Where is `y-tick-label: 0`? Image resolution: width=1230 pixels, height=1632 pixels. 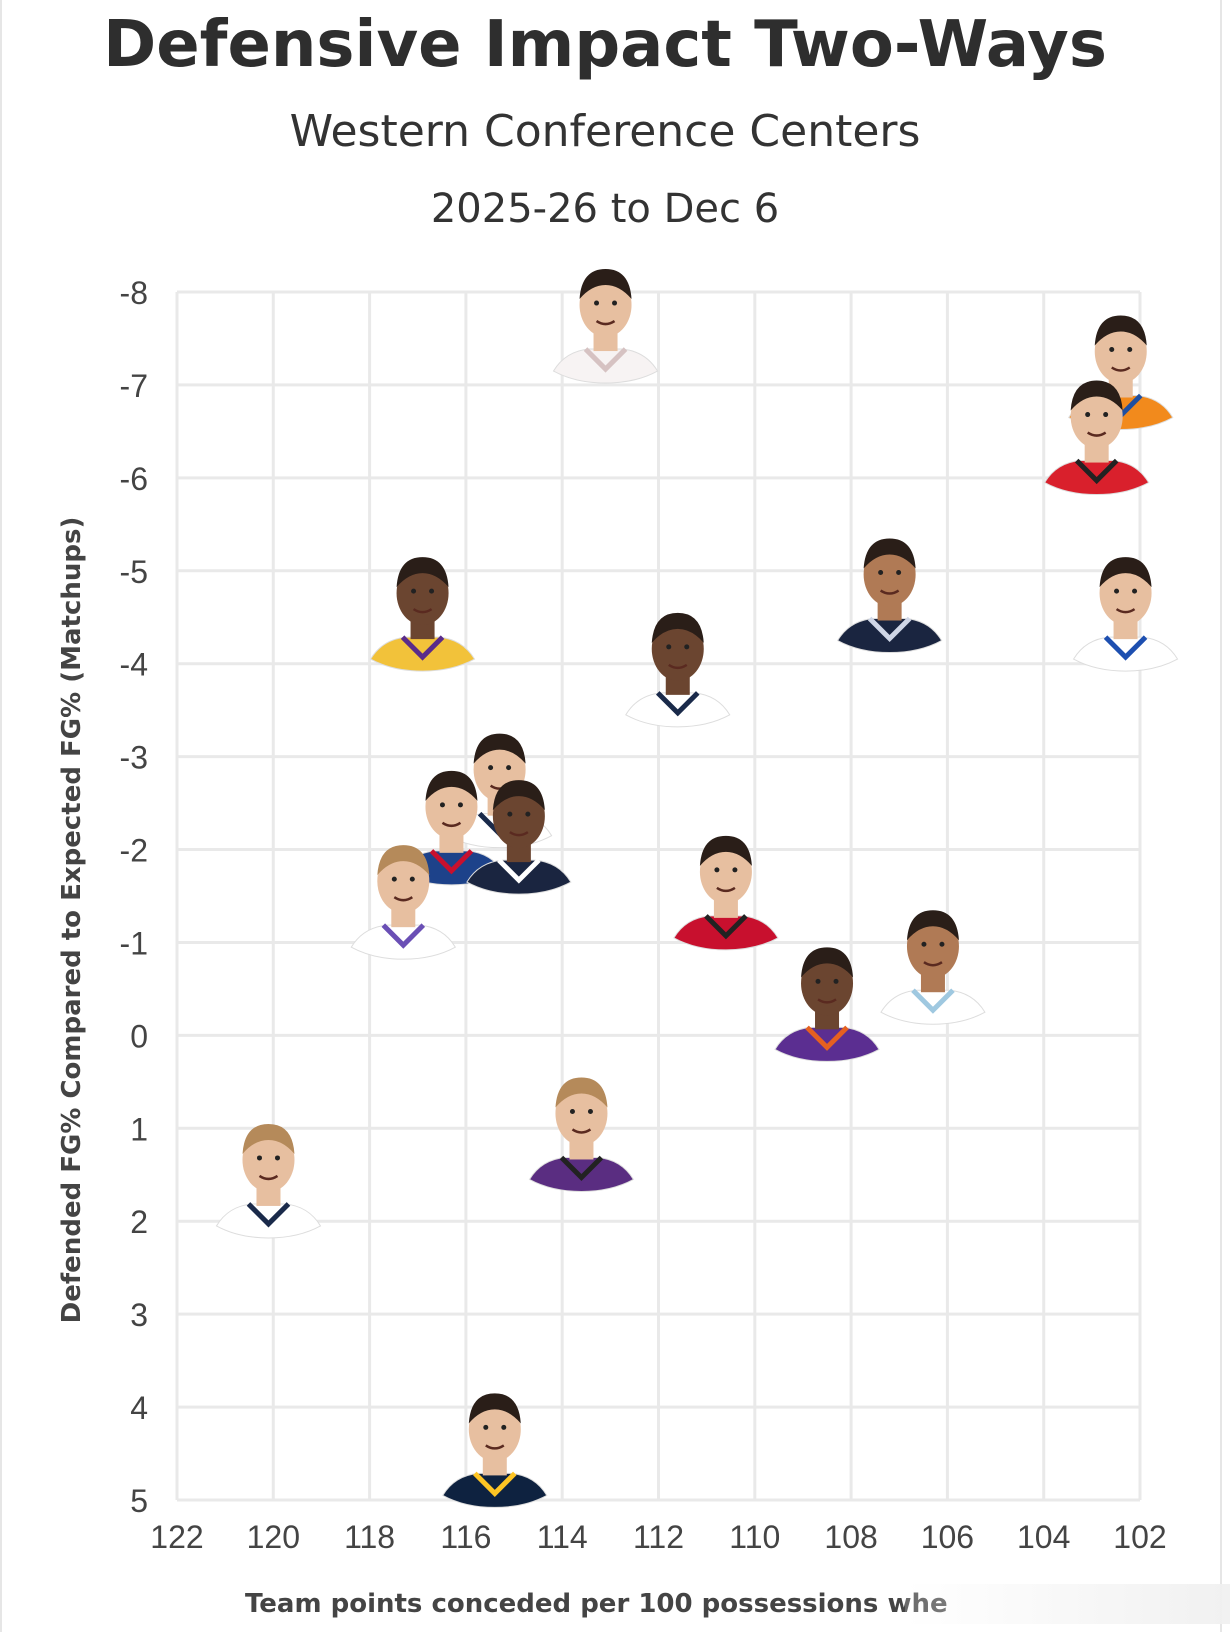
y-tick-label: 0 is located at coordinates (139, 1036).